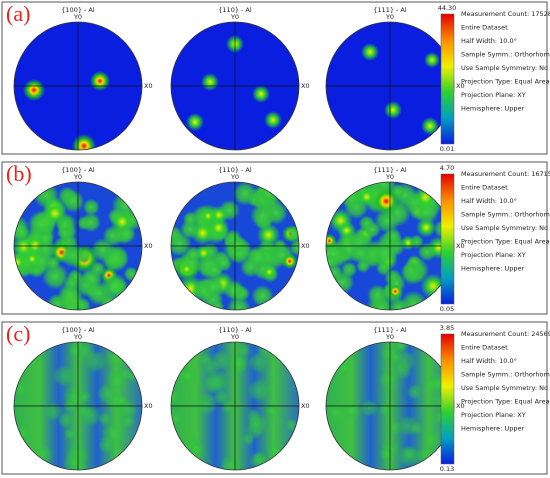 Image resolution: width=550 pixels, height=478 pixels. What do you see at coordinates (447, 149) in the screenshot?
I see `colorbar-min: 0.01` at bounding box center [447, 149].